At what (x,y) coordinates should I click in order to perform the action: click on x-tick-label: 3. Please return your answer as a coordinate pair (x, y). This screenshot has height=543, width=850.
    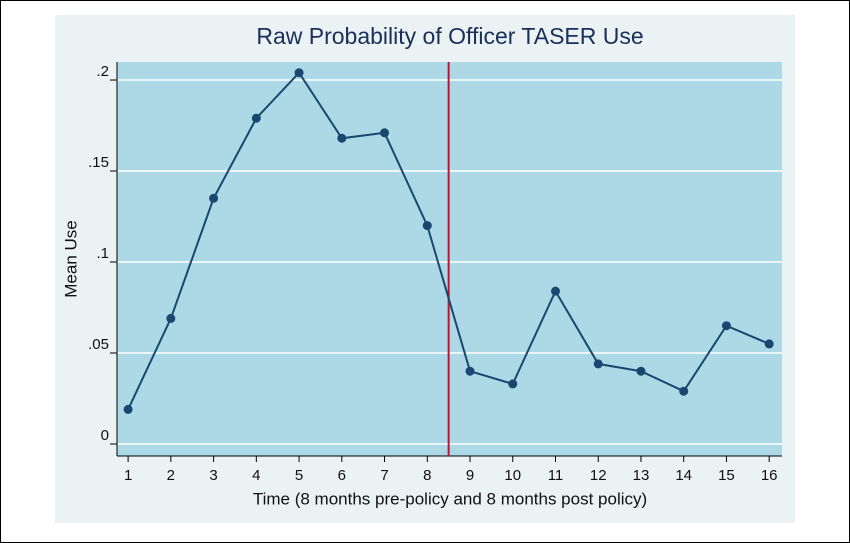
    Looking at the image, I should click on (213, 475).